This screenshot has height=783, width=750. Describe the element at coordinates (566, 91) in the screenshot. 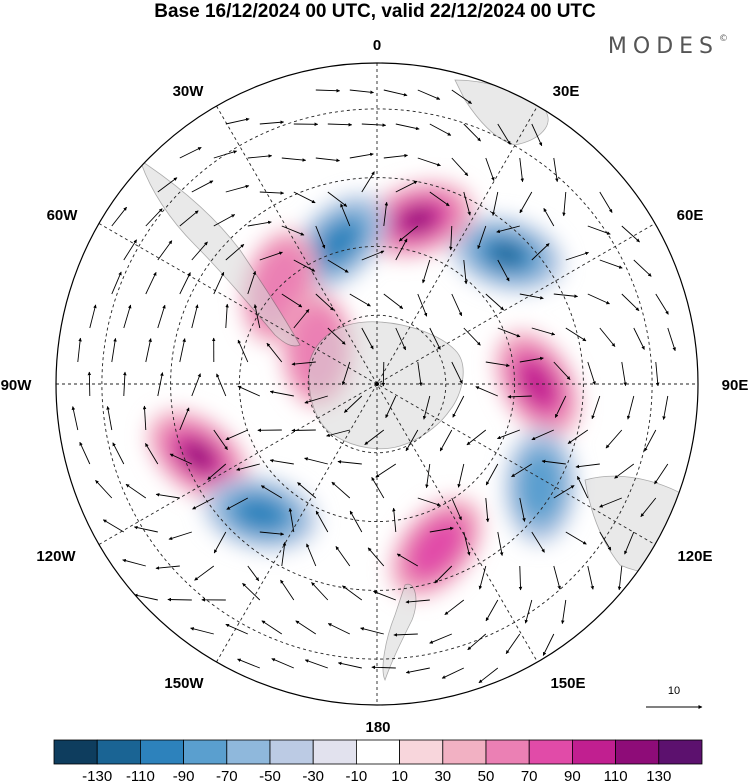

I see `lon-label-30e: 30E` at that location.